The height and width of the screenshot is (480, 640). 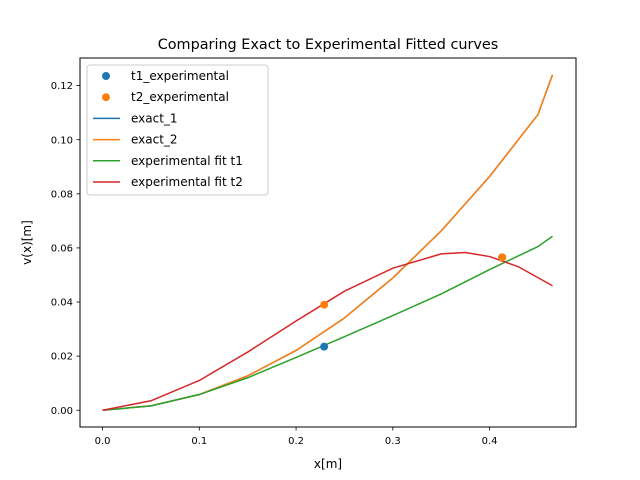 What do you see at coordinates (27, 242) in the screenshot?
I see `y-axis-label: v(x)[m]` at bounding box center [27, 242].